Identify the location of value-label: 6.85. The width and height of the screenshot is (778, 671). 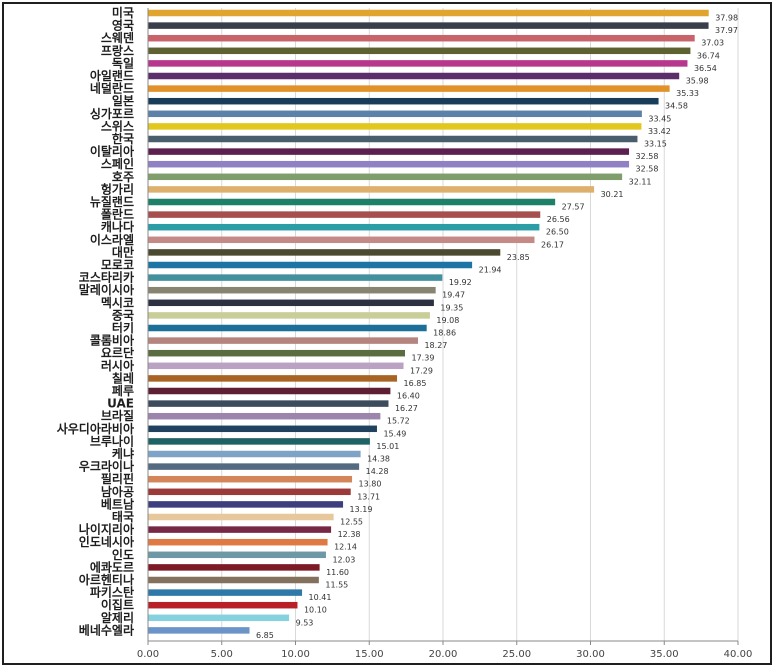
(265, 635).